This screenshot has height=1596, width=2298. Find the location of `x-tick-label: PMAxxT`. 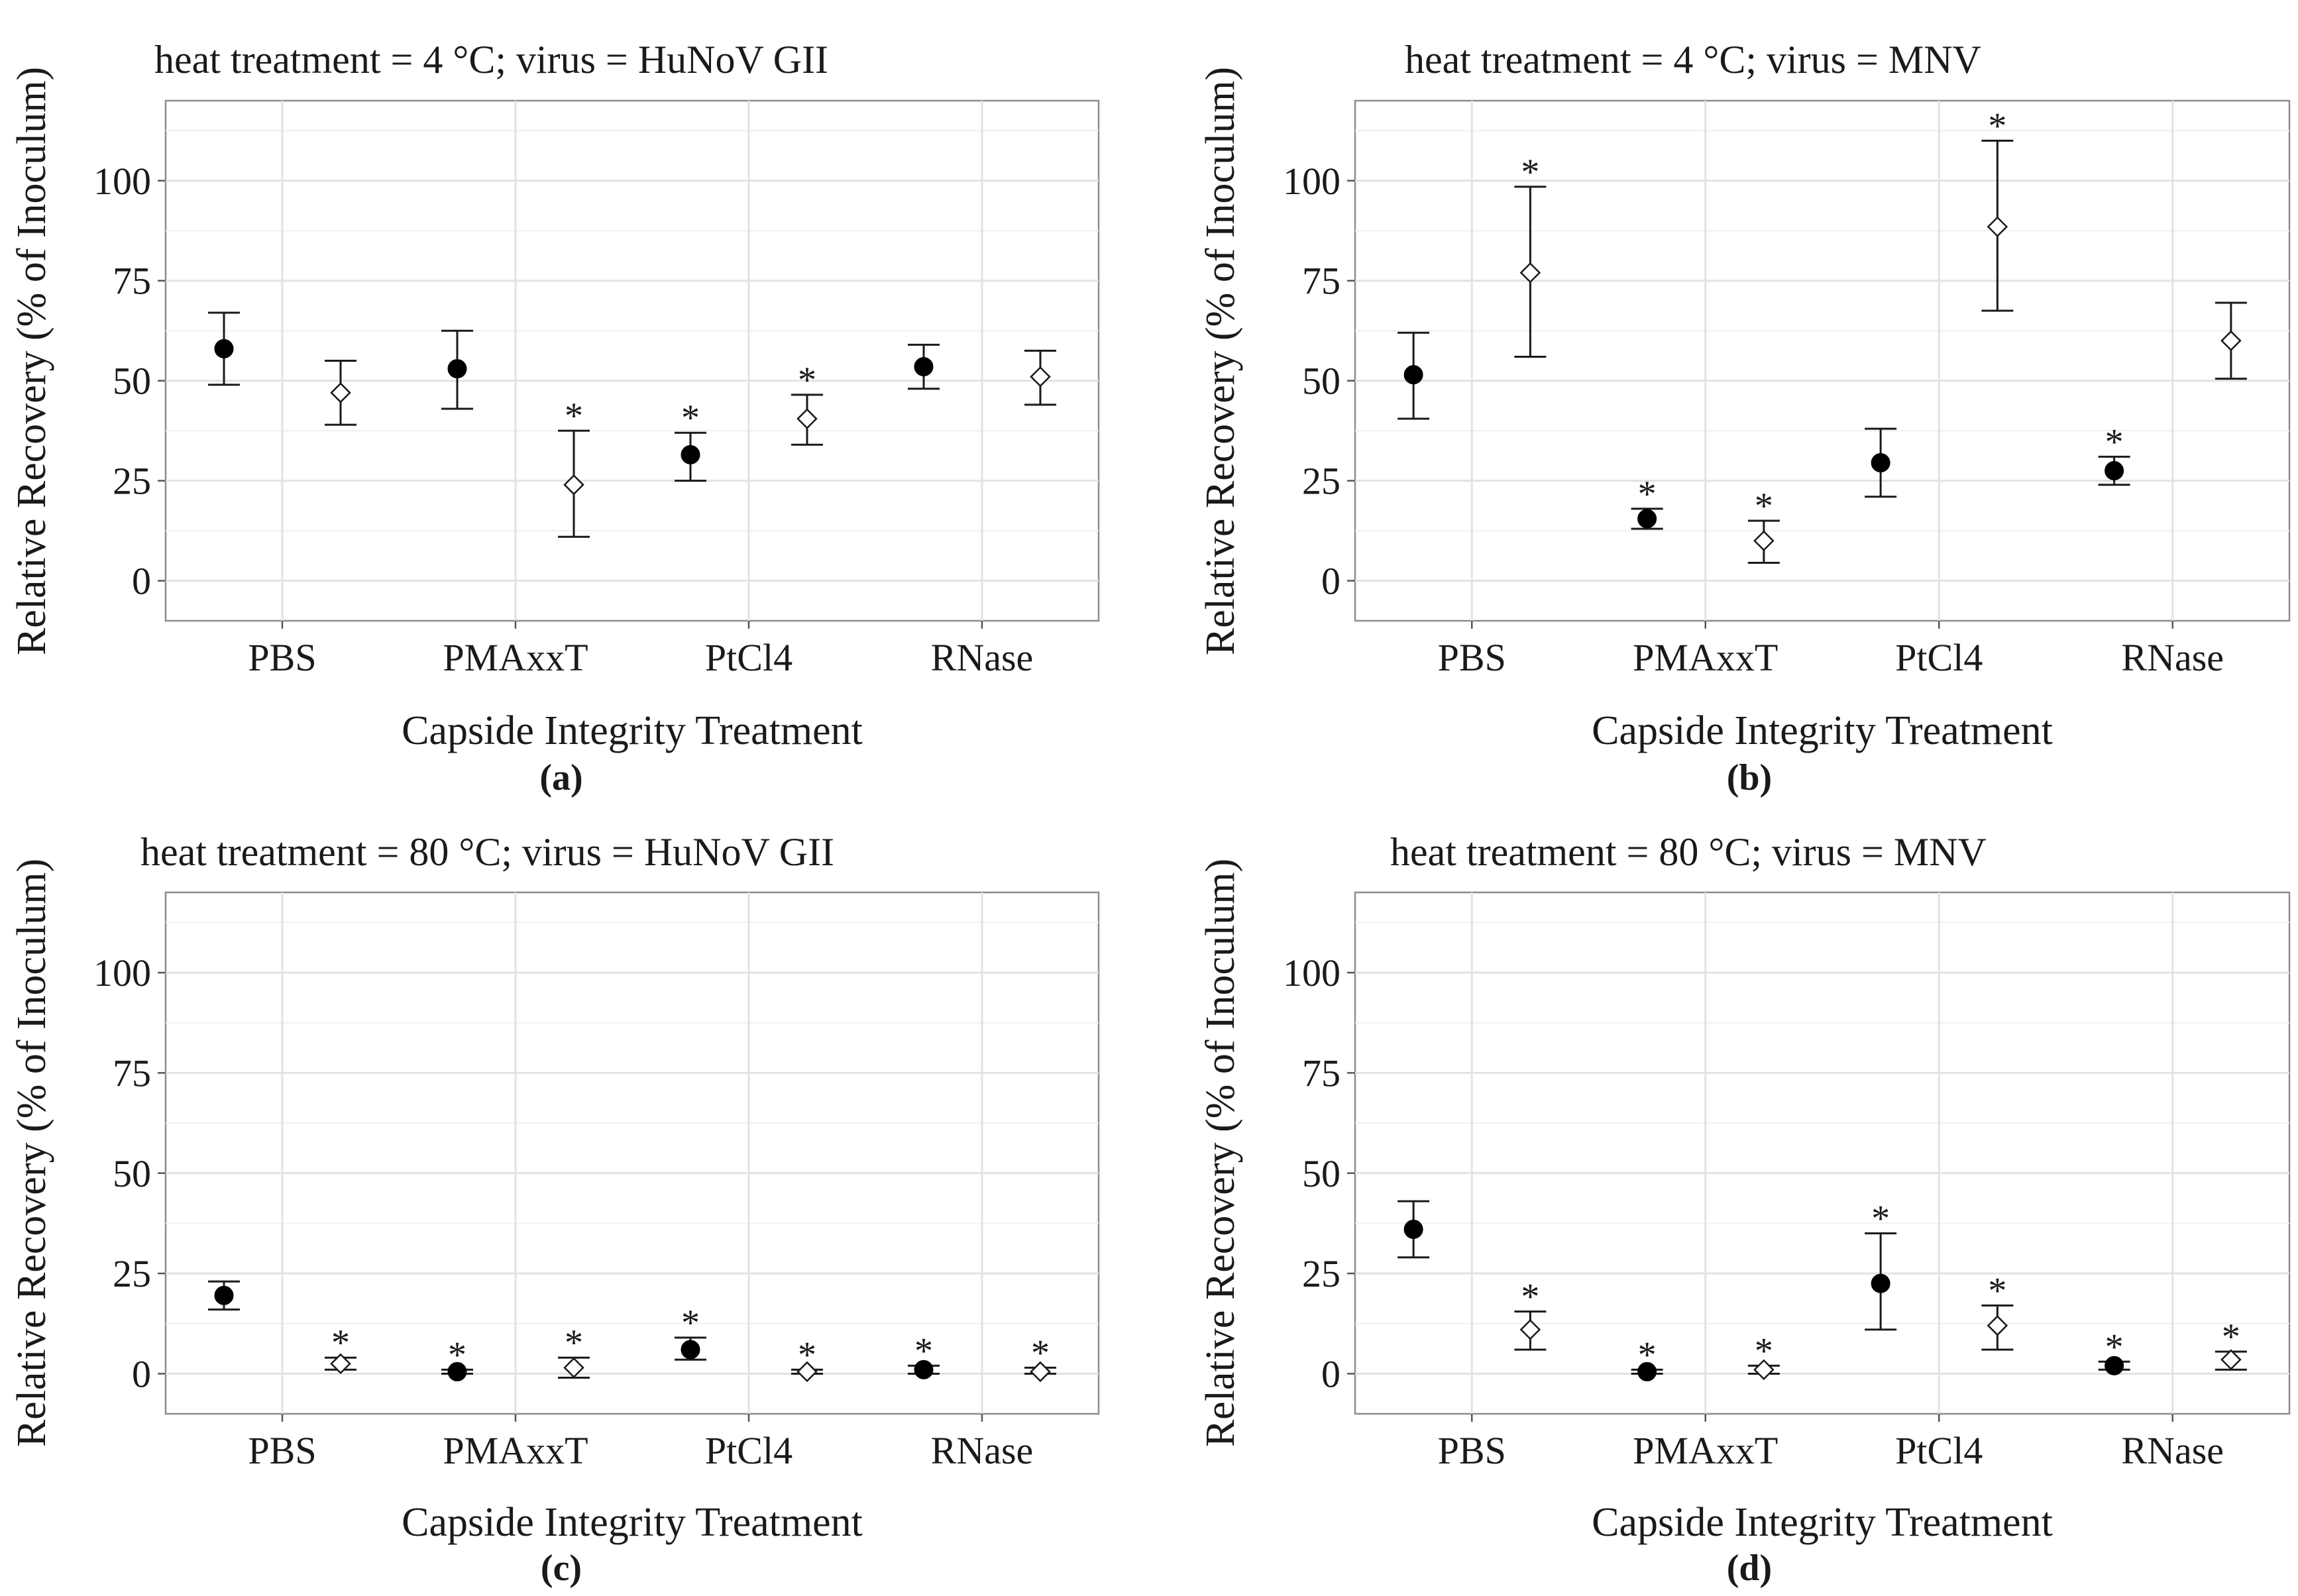

x-tick-label: PMAxxT is located at coordinates (1705, 1450).